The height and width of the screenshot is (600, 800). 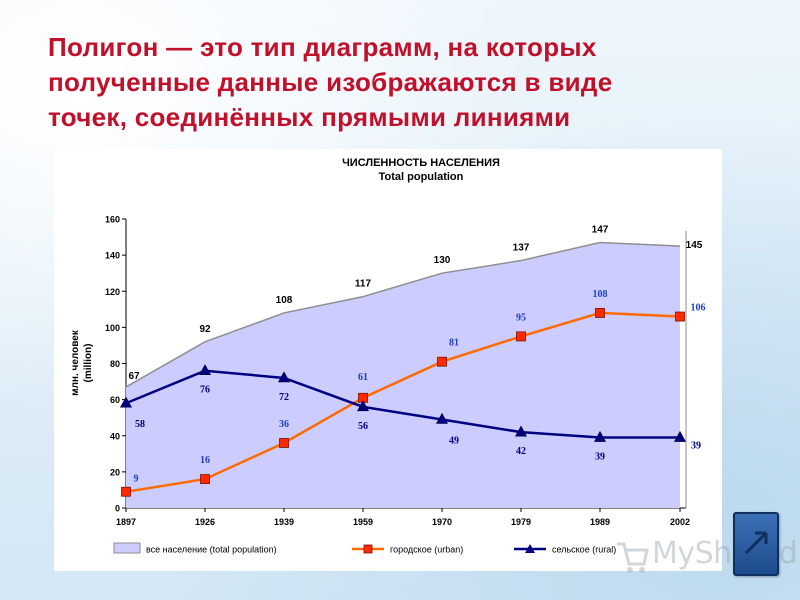 I want to click on data-label-rural: 49, so click(x=454, y=440).